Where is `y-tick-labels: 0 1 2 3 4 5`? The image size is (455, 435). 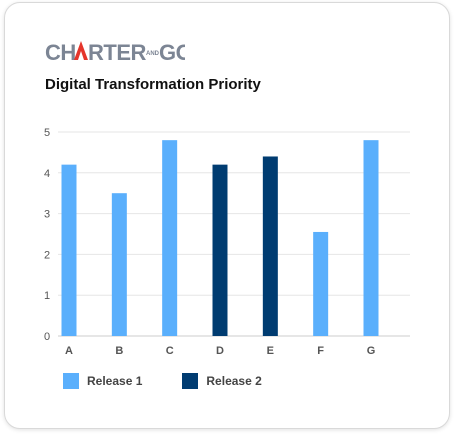 y-tick-labels: 0 1 2 3 4 5 is located at coordinates (47, 235).